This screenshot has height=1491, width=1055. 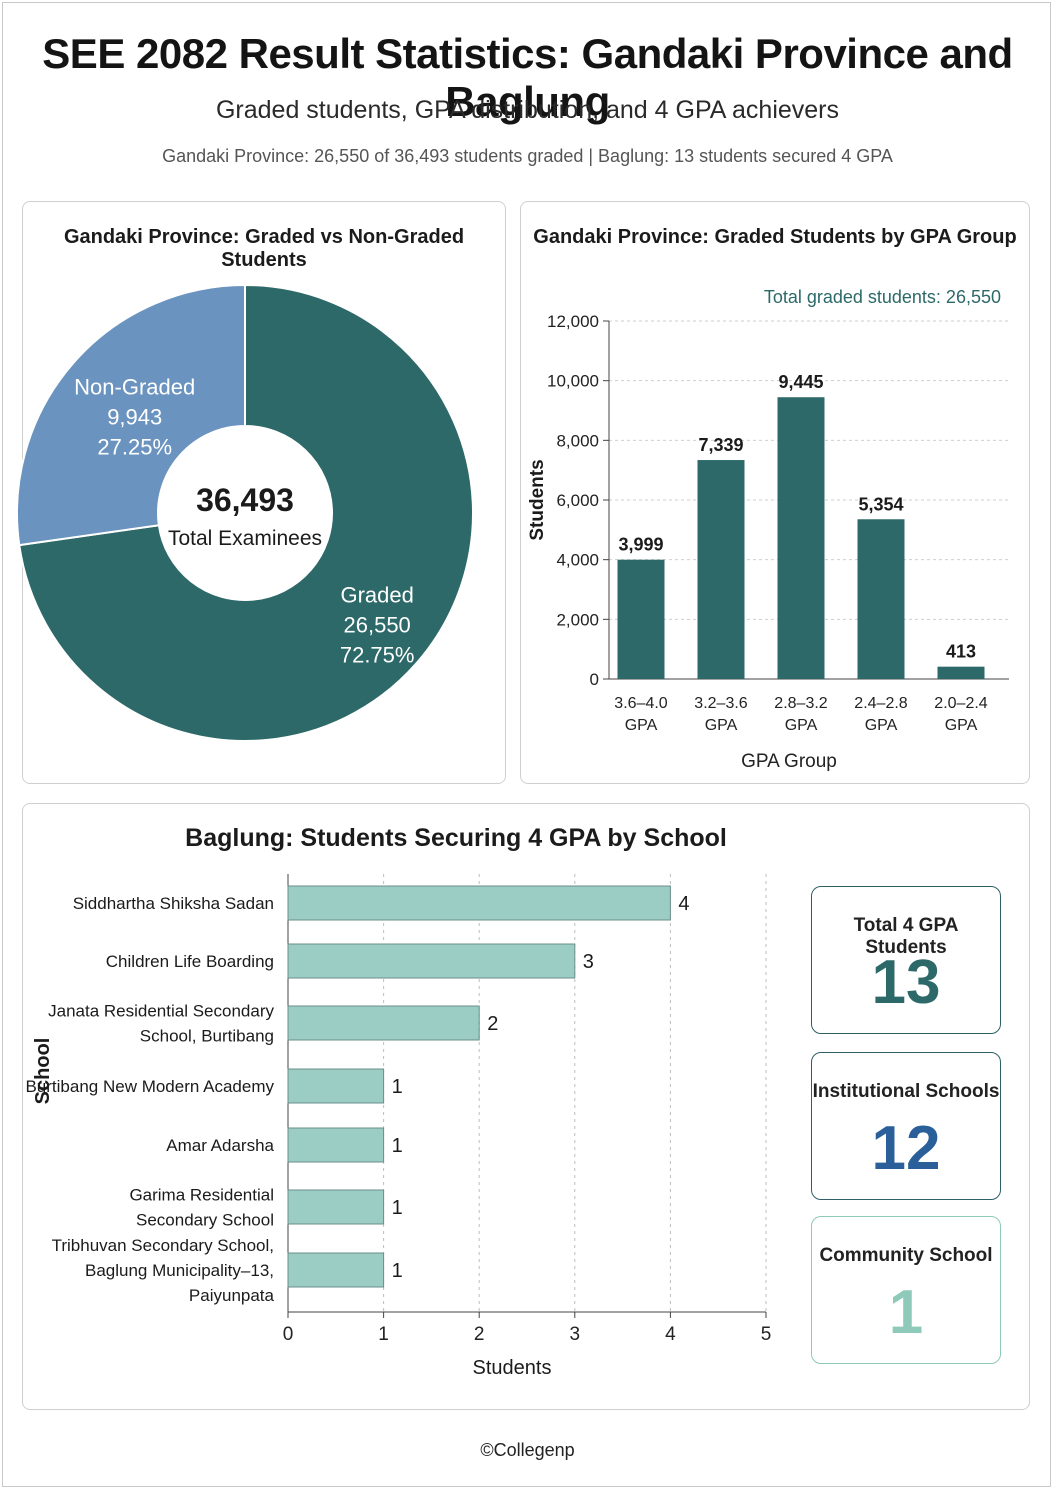 I want to click on stat-institutional-value: 12, so click(x=906, y=1148).